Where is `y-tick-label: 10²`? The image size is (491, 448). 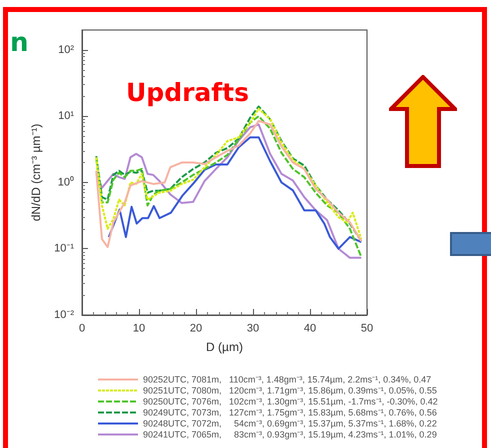
y-tick-label: 10² is located at coordinates (66, 50).